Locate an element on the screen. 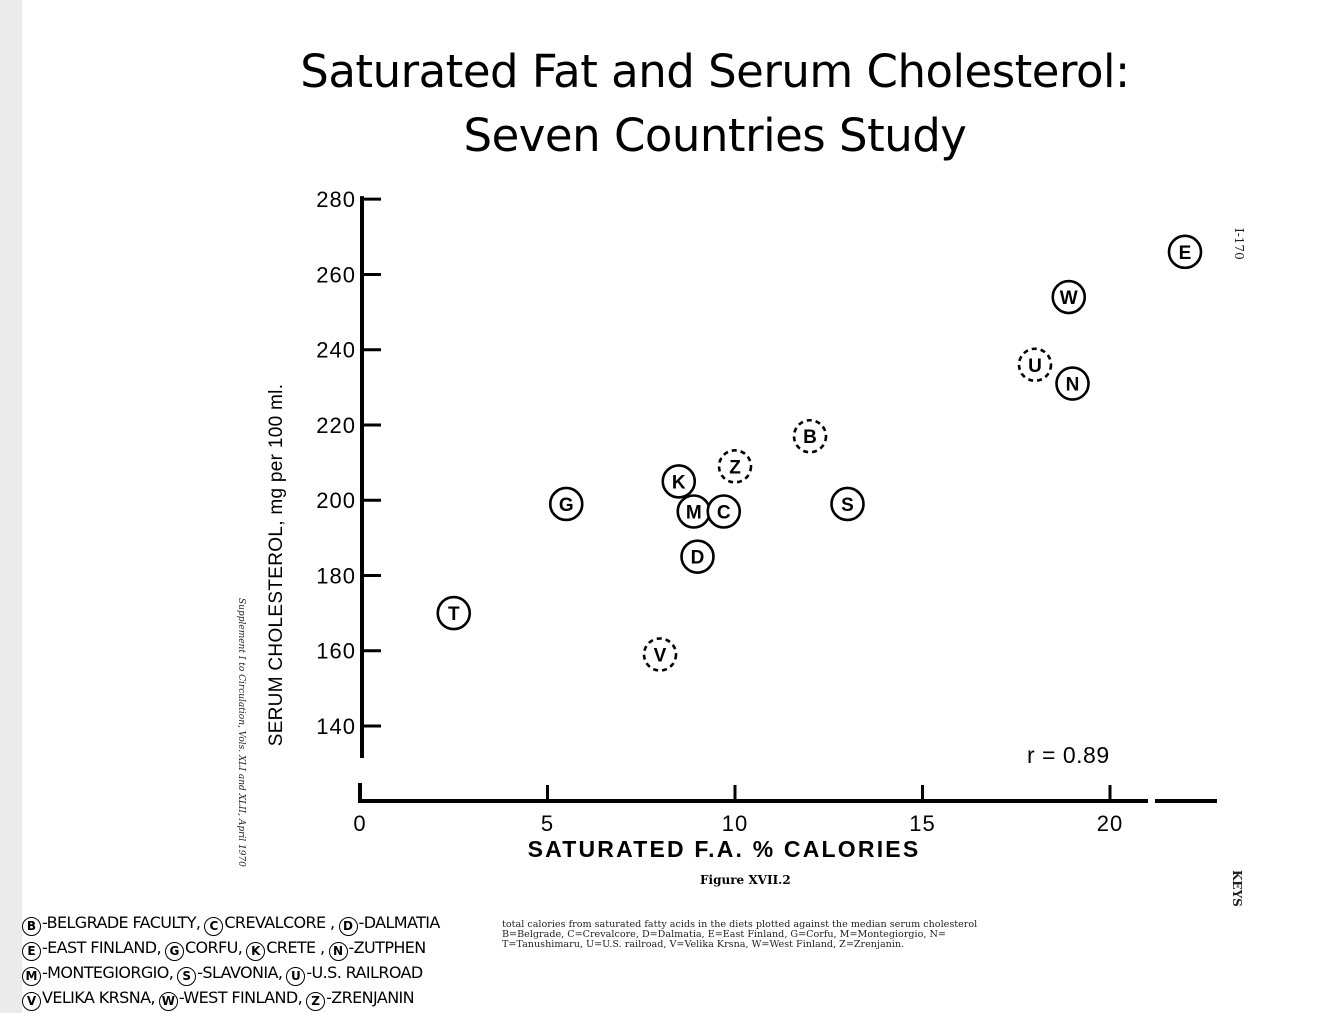 Image resolution: width=1334 pixels, height=1013 pixels. legend-entry: W -WEST FINLAND, is located at coordinates (231, 999).